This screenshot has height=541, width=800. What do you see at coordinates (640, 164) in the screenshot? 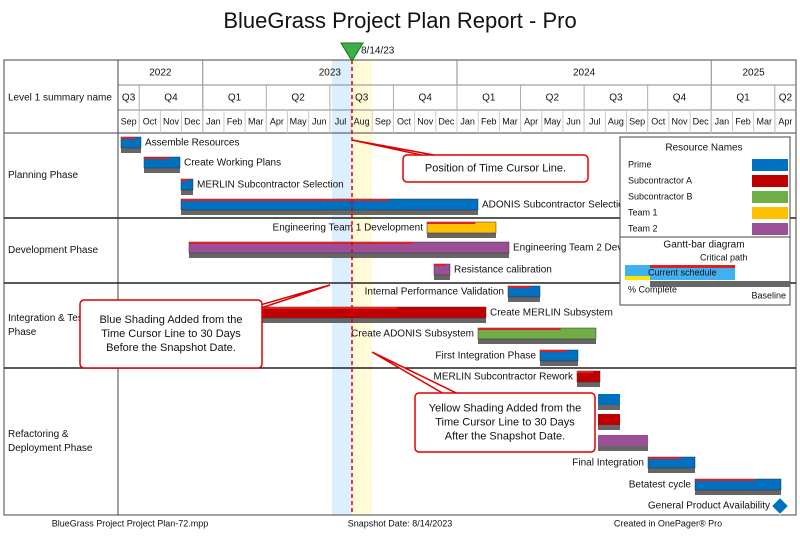
I see `legend-item: Prime` at bounding box center [640, 164].